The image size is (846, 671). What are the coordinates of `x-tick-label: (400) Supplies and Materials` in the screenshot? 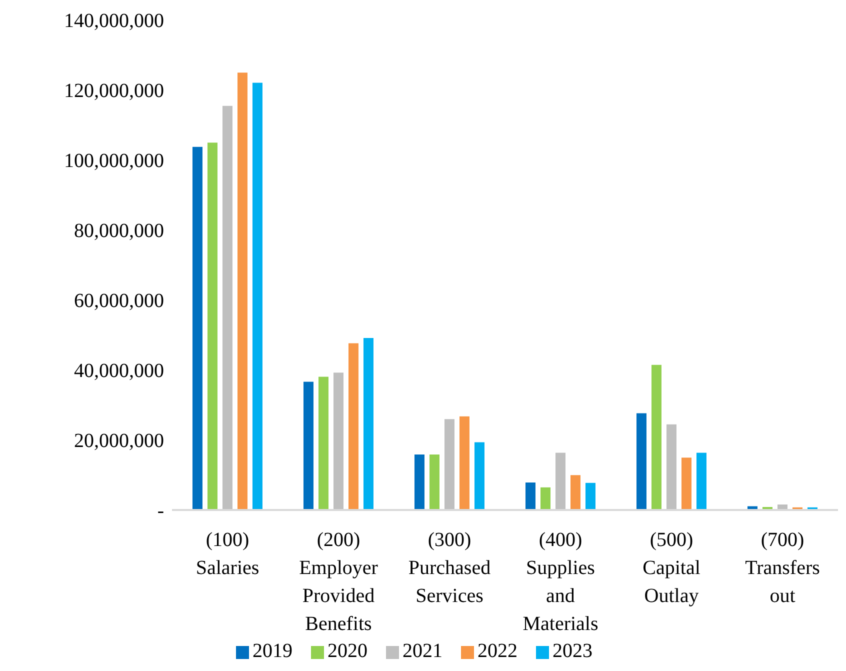 It's located at (560, 582).